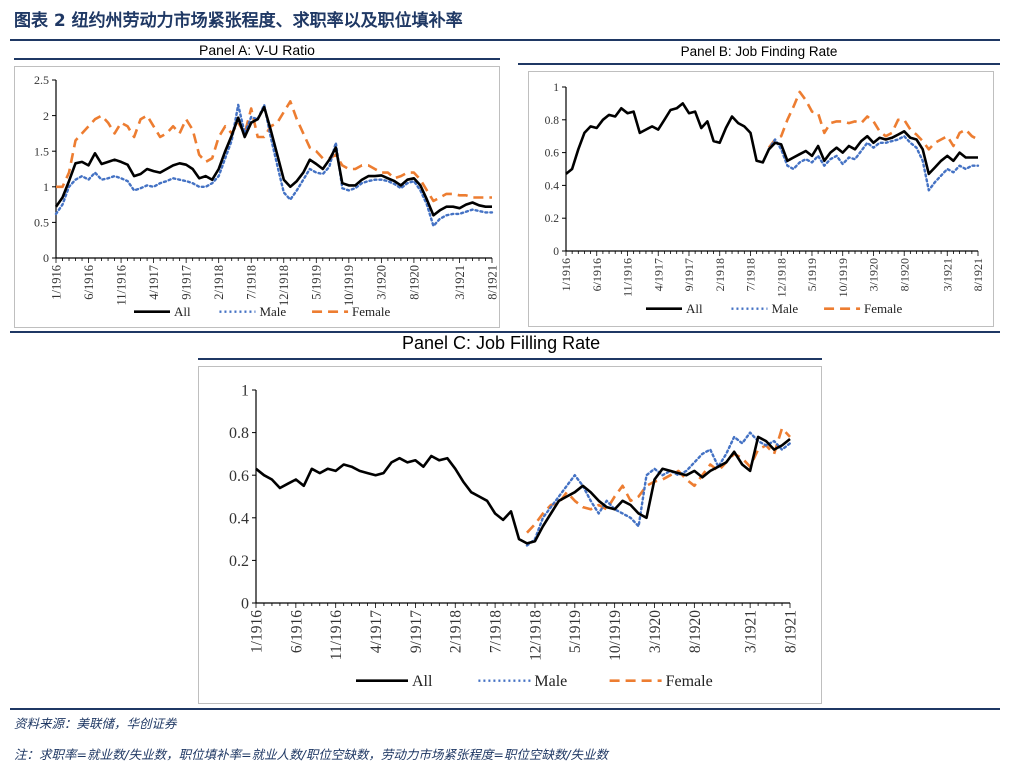  Describe the element at coordinates (41, 151) in the screenshot. I see `y-tick-label: 1.5` at that location.